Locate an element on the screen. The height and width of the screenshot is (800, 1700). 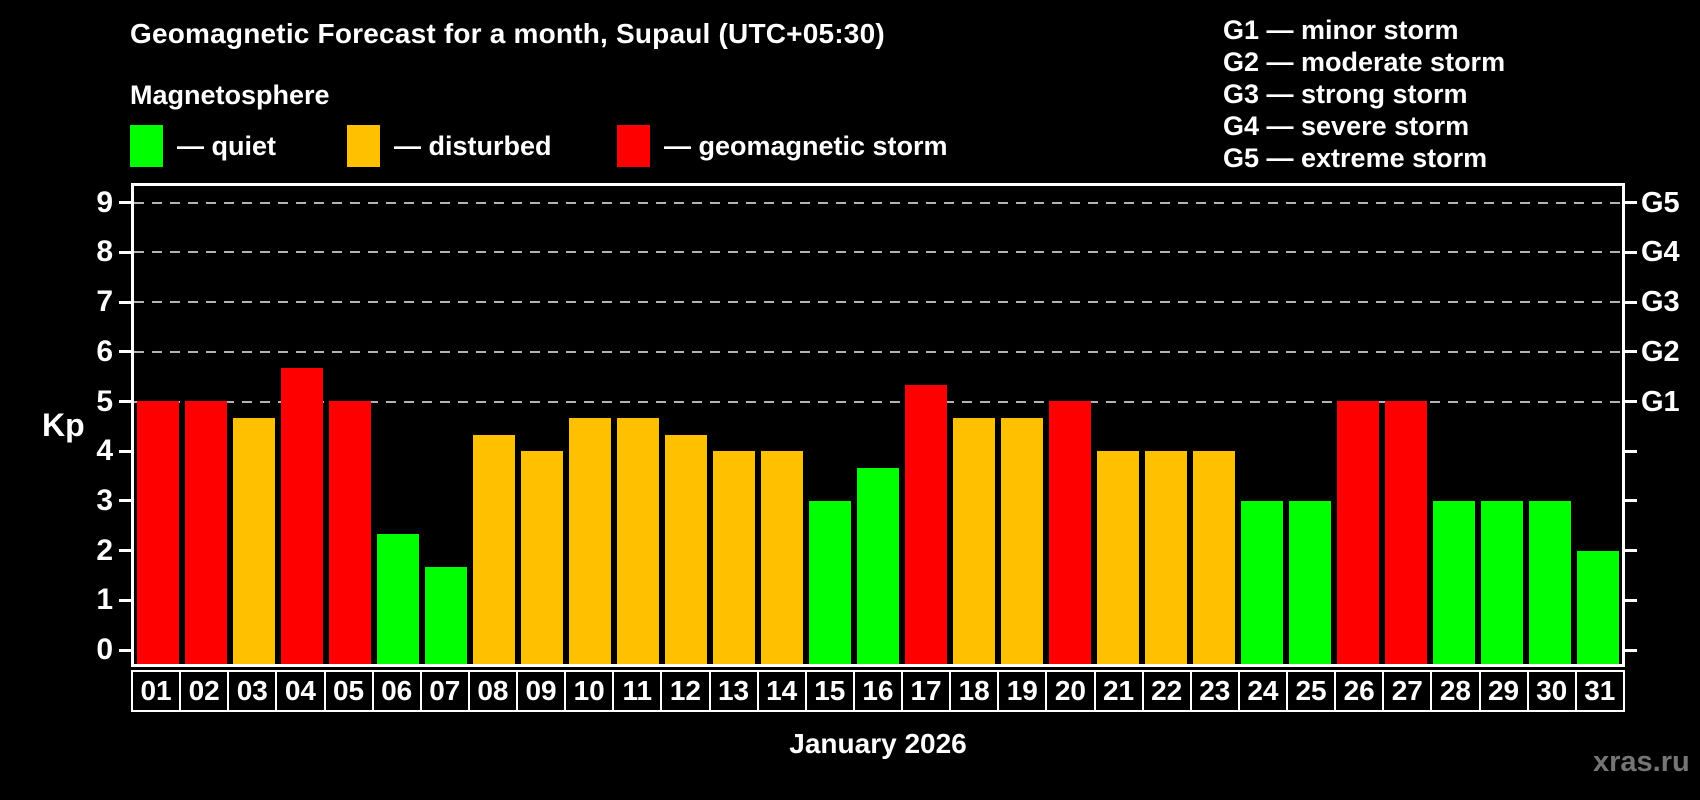
y-tick-label-2: 2 is located at coordinates (104, 550).